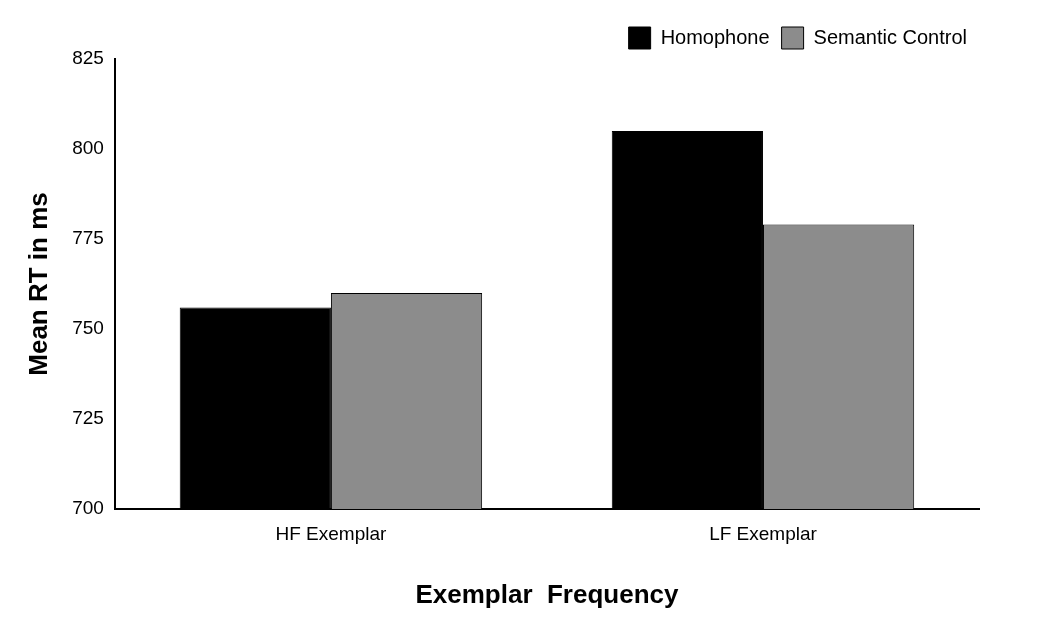 This screenshot has width=1049, height=635. What do you see at coordinates (890, 36) in the screenshot?
I see `legend-label: Semantic Control` at bounding box center [890, 36].